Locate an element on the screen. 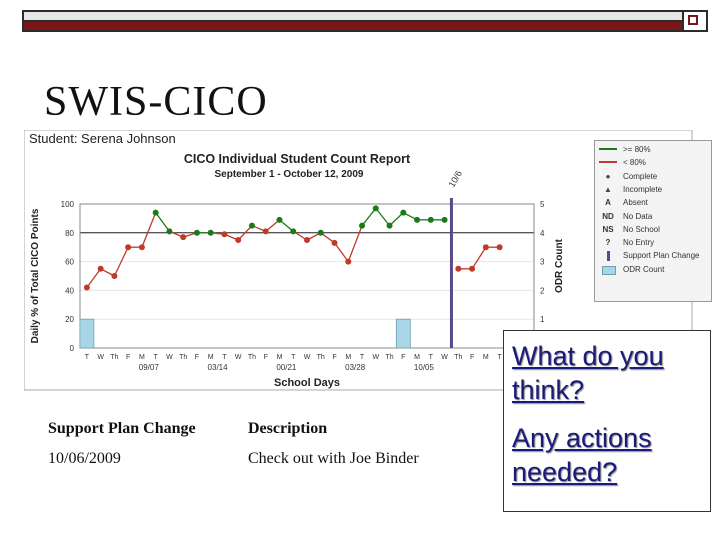  x-week-label: 09/07 is located at coordinates (149, 367).